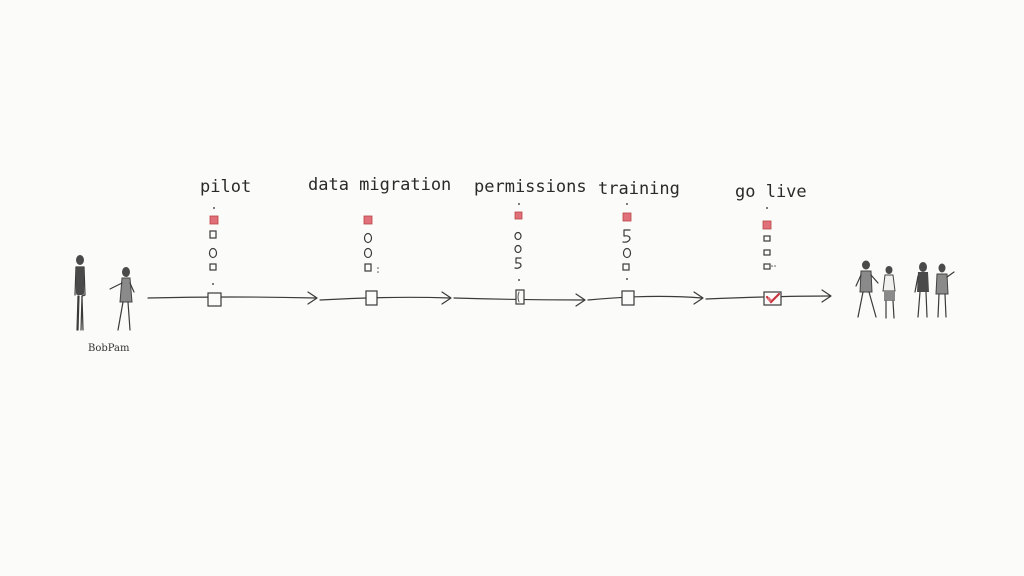  What do you see at coordinates (225, 242) in the screenshot?
I see `stage-pilot: pilot` at bounding box center [225, 242].